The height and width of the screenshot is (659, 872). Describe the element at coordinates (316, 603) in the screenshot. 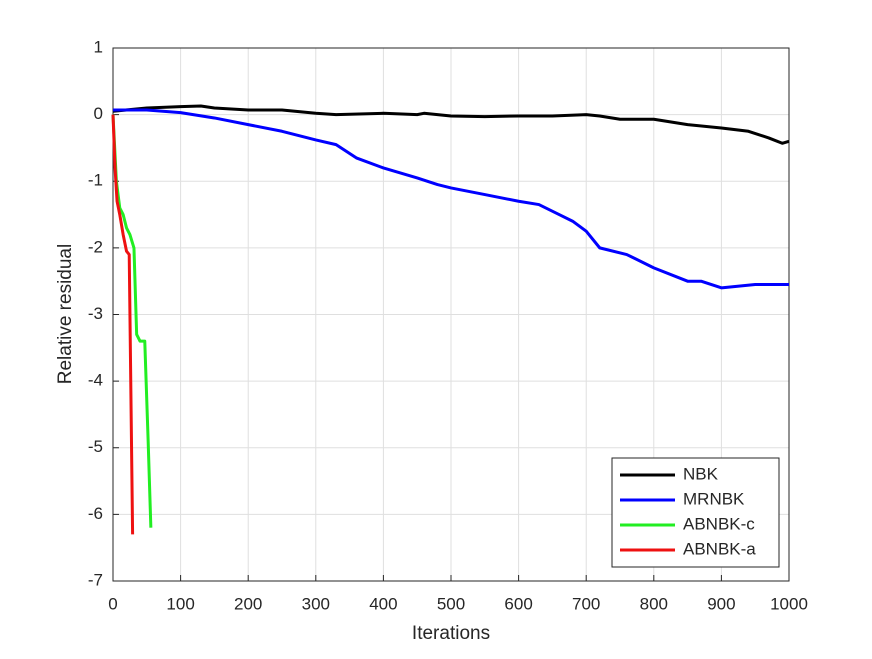

I see `x-tick-label: 300` at that location.